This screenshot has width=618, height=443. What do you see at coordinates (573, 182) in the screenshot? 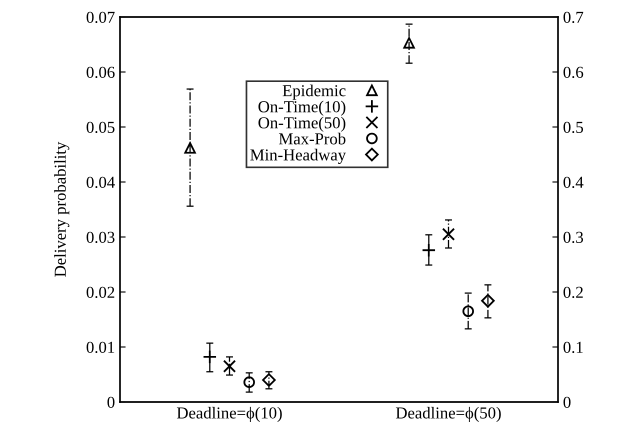
I see `y2-tick-label: 0.4` at bounding box center [573, 182].